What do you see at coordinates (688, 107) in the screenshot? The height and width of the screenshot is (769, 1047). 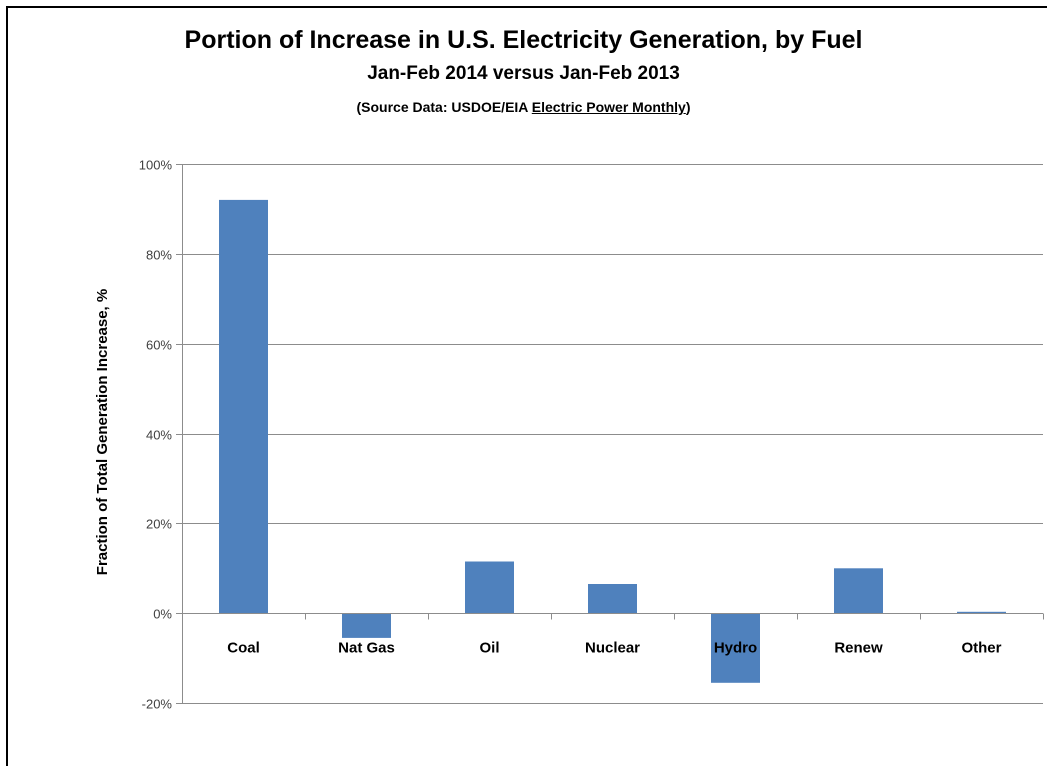 I see `source-suffix: )` at bounding box center [688, 107].